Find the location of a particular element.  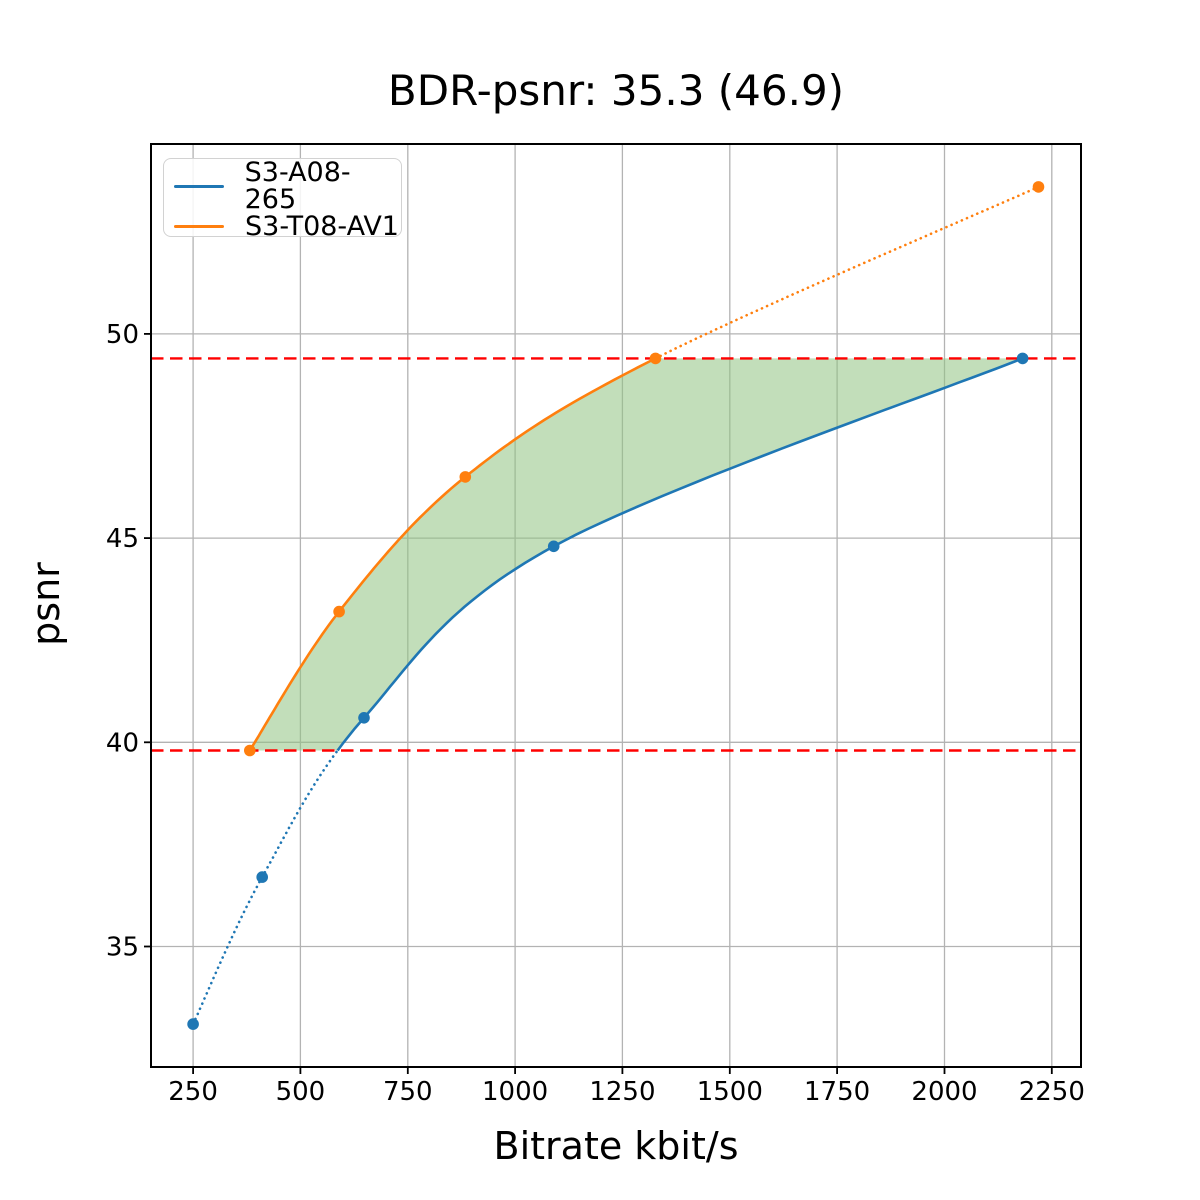

x-tick-label: 1250 is located at coordinates (622, 1092).